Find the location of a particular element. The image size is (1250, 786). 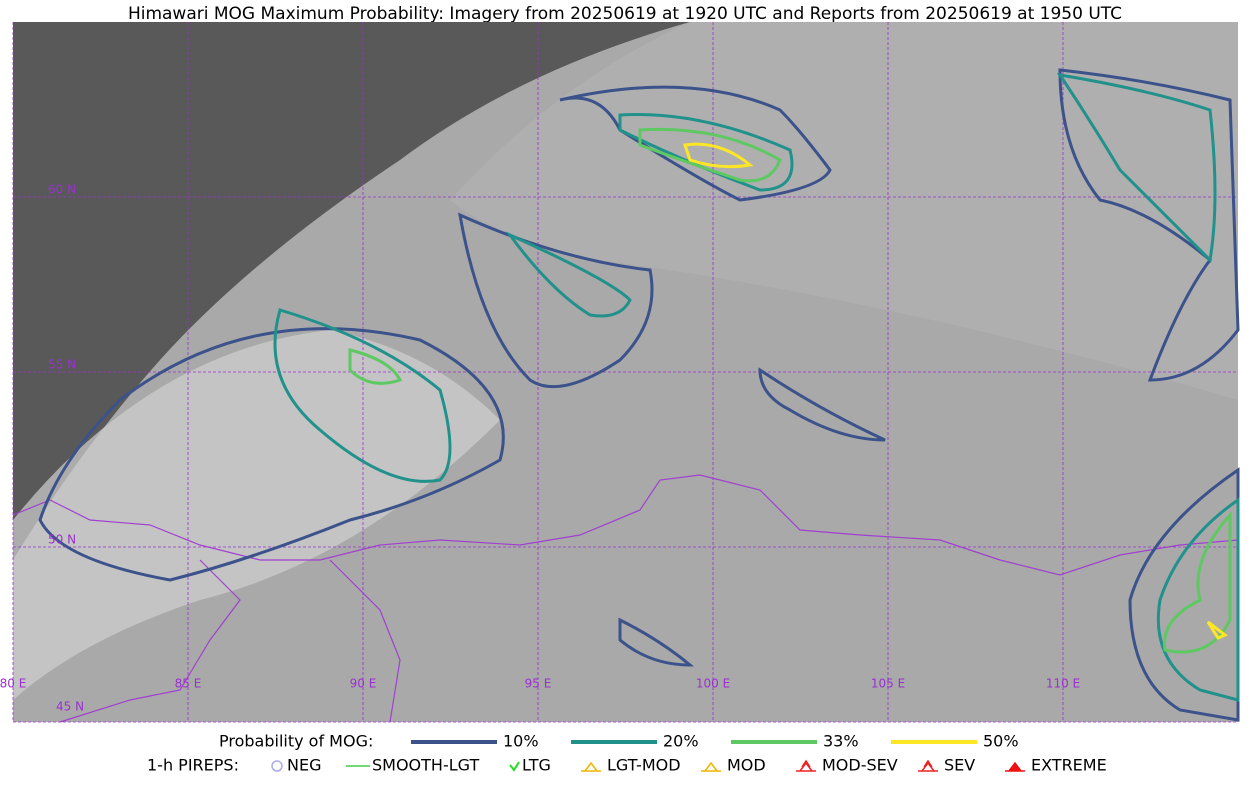

lon-label: 80 E is located at coordinates (13, 684).